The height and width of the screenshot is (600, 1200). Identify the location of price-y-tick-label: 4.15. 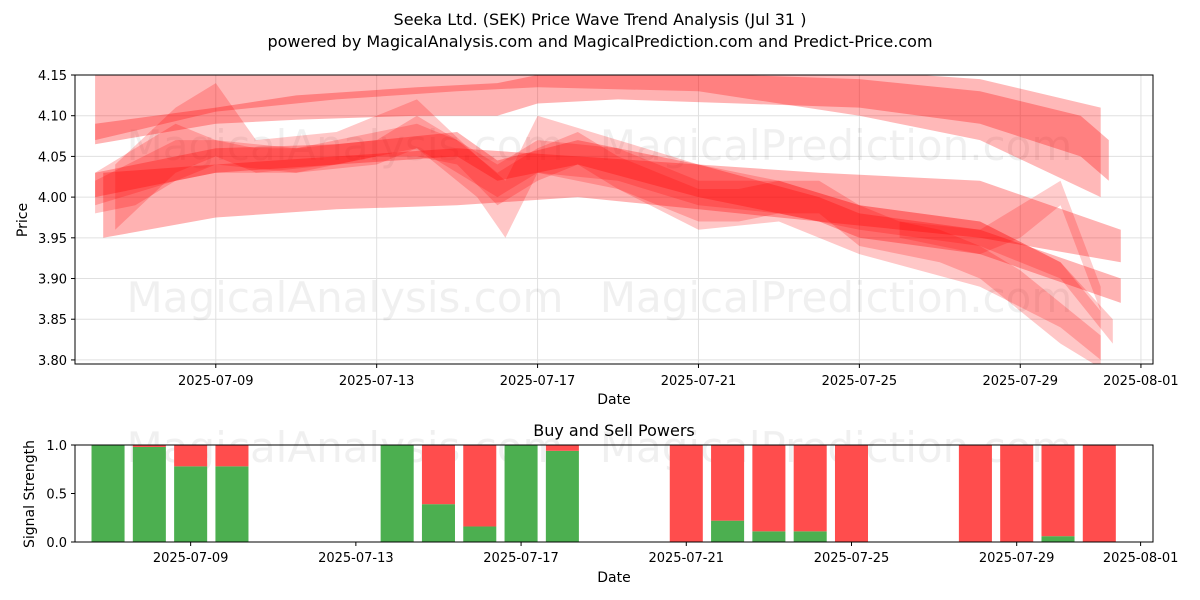
(52, 76).